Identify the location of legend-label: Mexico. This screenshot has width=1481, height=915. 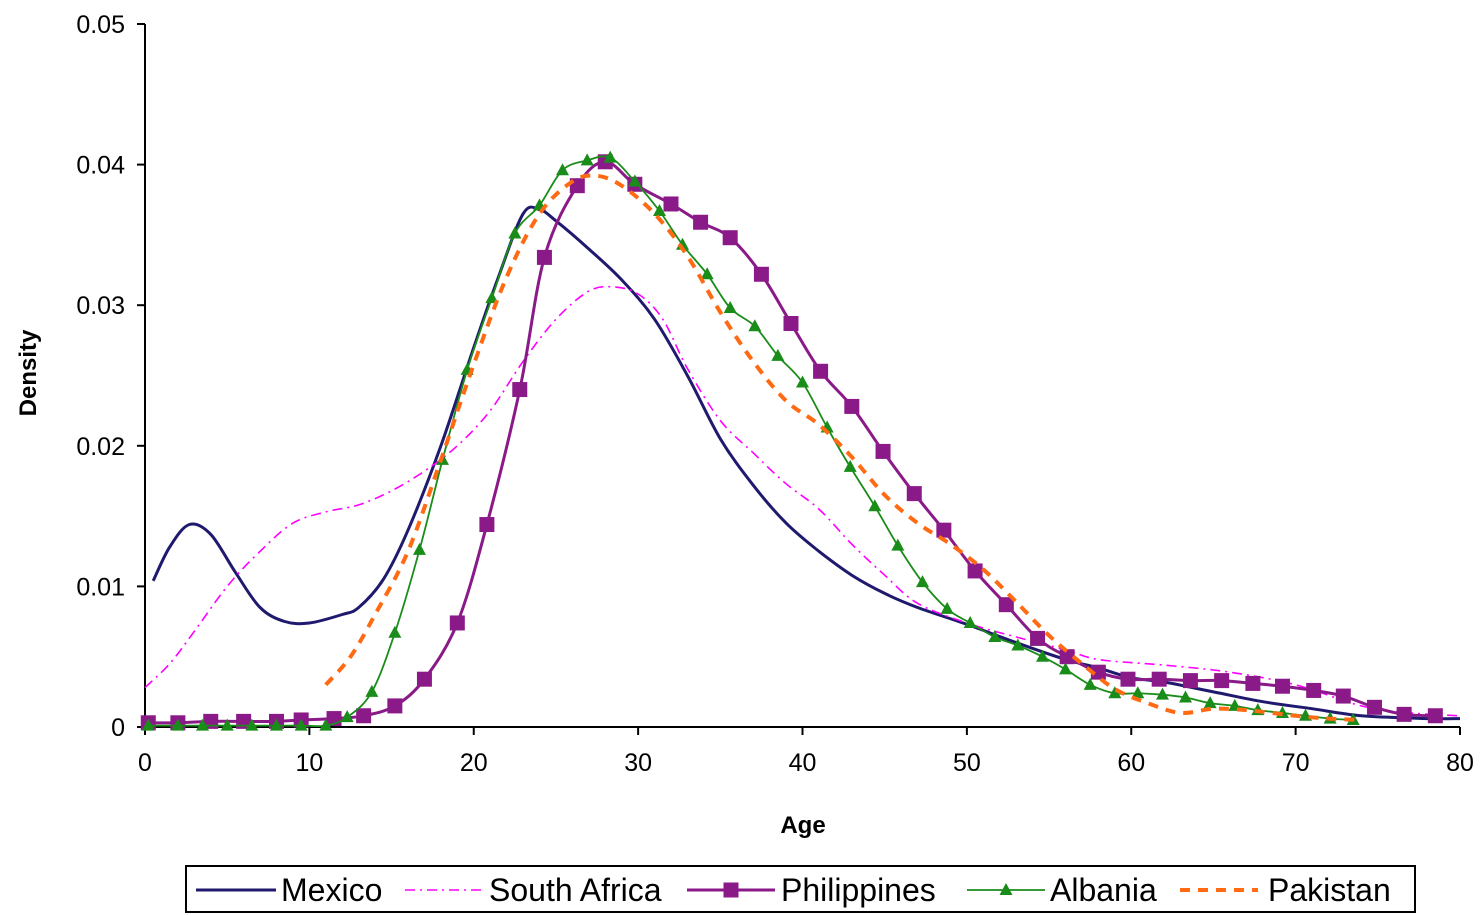
(331, 890).